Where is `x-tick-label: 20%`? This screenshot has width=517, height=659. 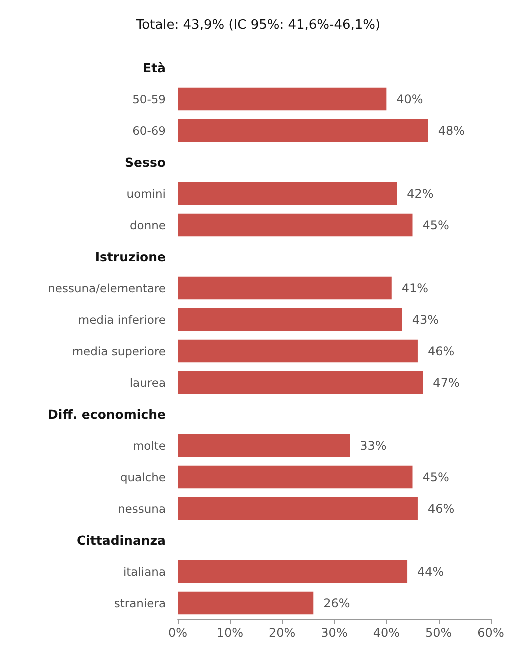
x-tick-label: 20% is located at coordinates (282, 633).